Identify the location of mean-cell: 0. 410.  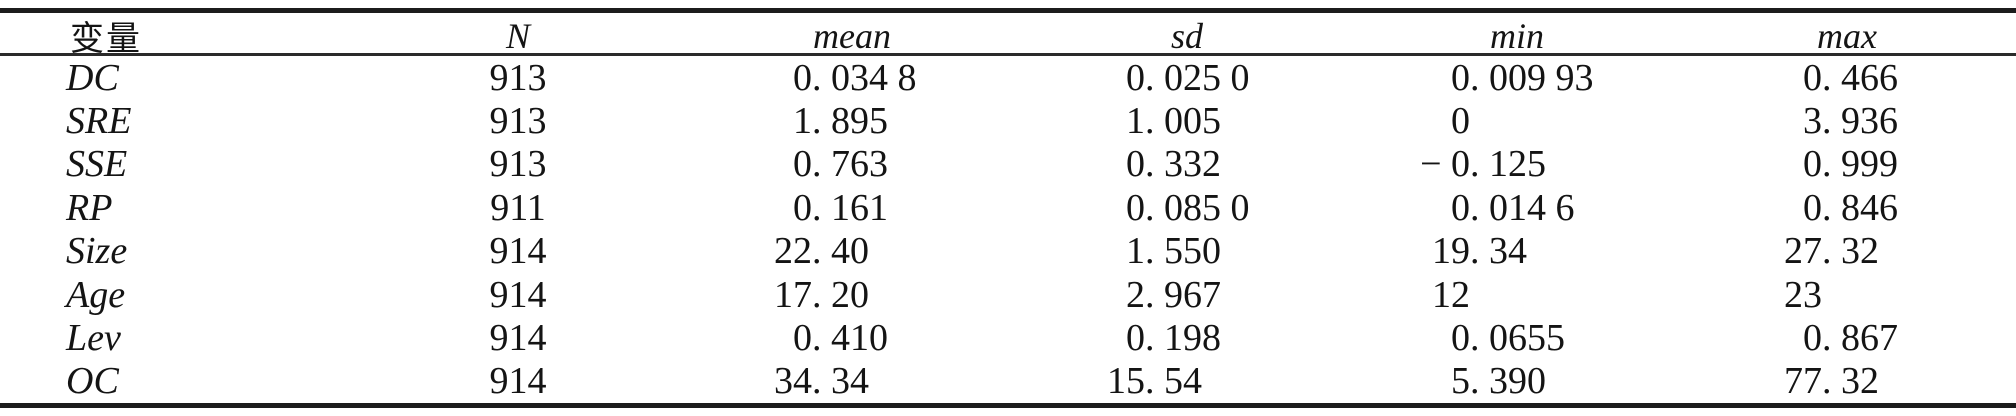
(840, 338).